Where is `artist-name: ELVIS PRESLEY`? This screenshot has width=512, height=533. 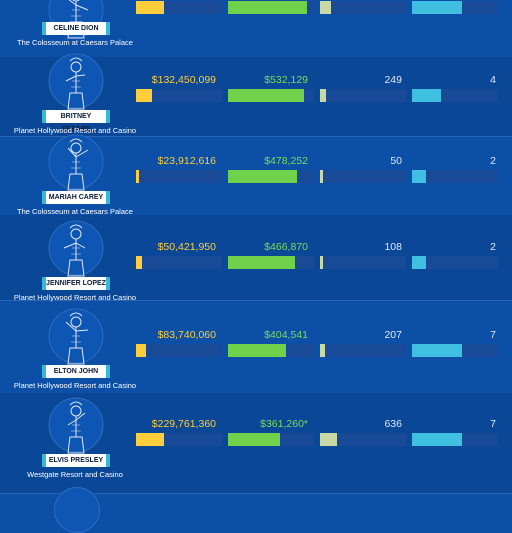 artist-name: ELVIS PRESLEY is located at coordinates (76, 460).